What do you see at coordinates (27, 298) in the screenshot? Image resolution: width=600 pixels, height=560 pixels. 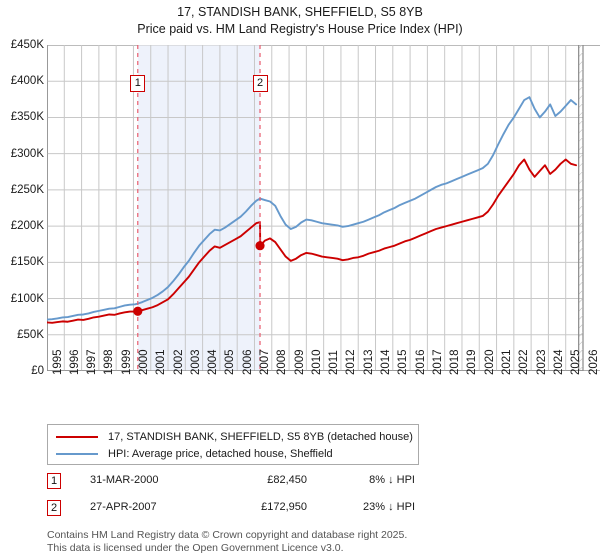 I see `y-axis-tick-label: £100K` at bounding box center [27, 298].